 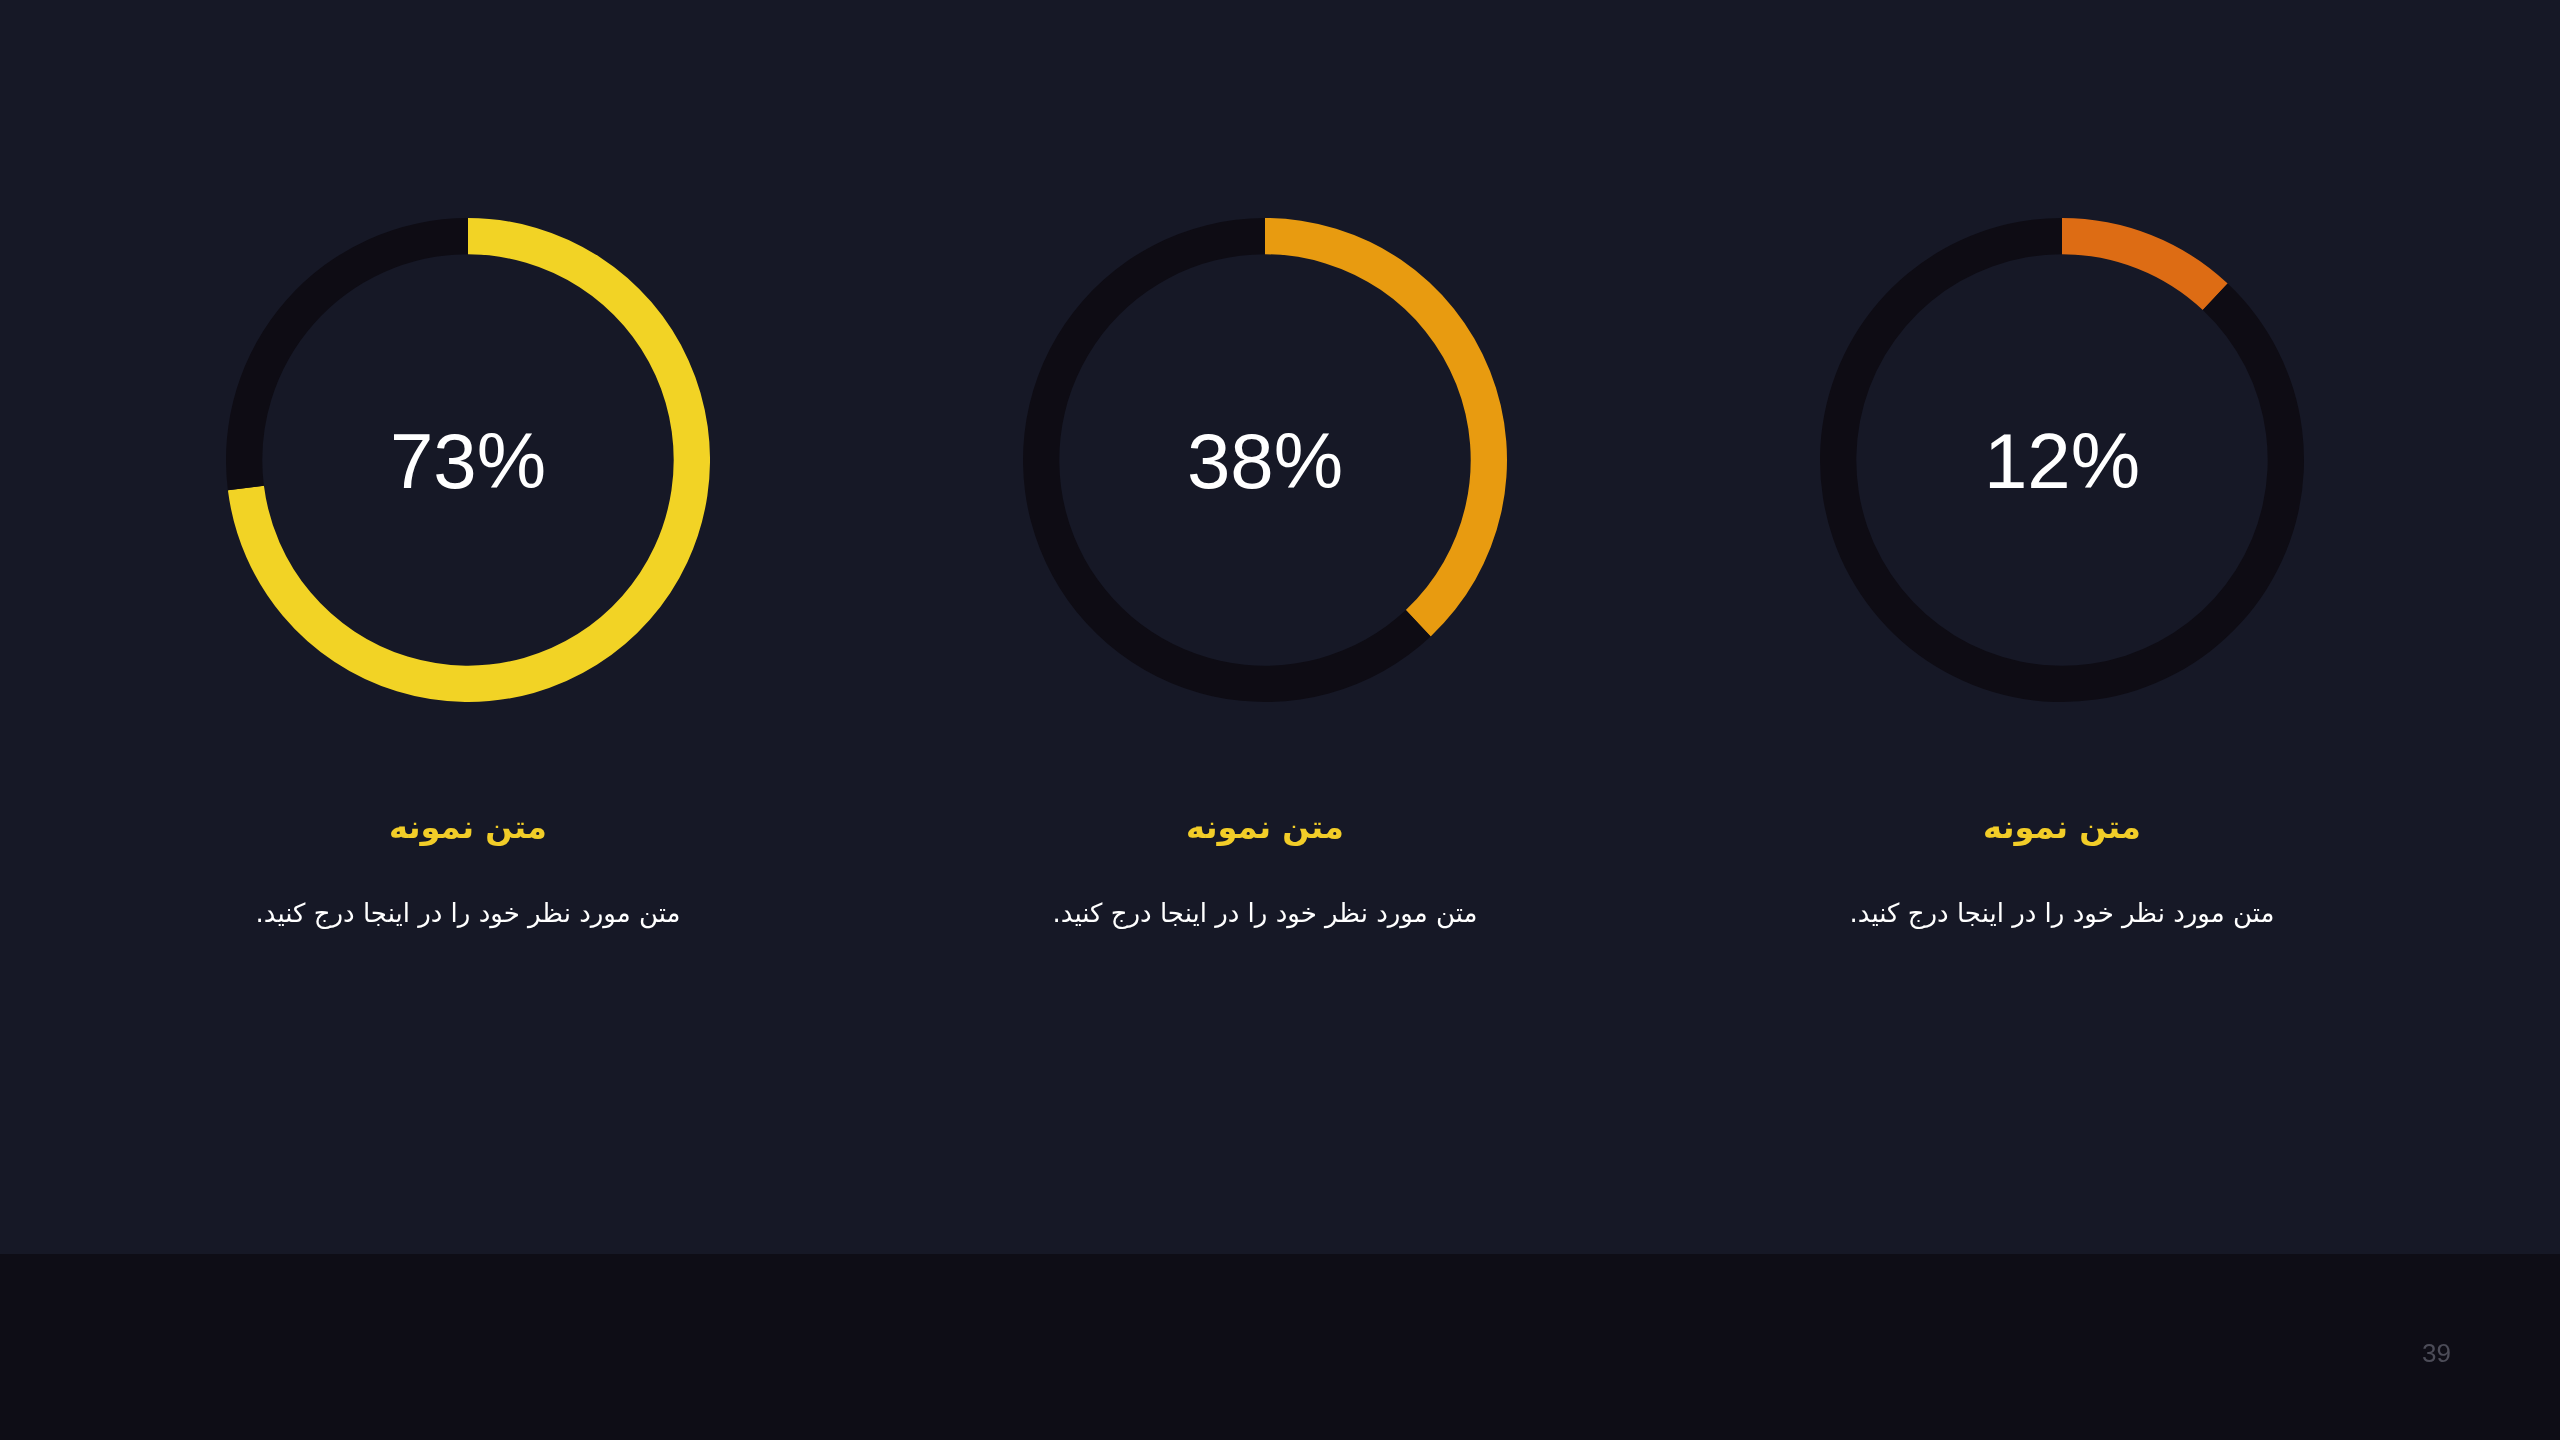 I want to click on text: 39, so click(x=2436, y=1353).